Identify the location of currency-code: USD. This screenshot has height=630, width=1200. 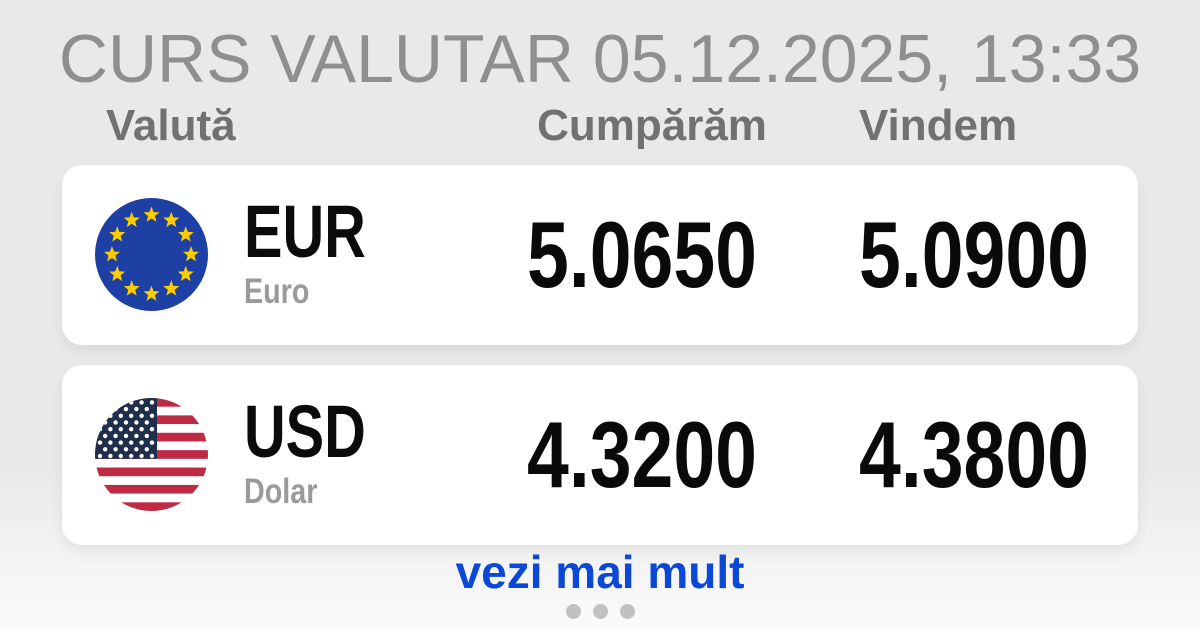
(305, 431).